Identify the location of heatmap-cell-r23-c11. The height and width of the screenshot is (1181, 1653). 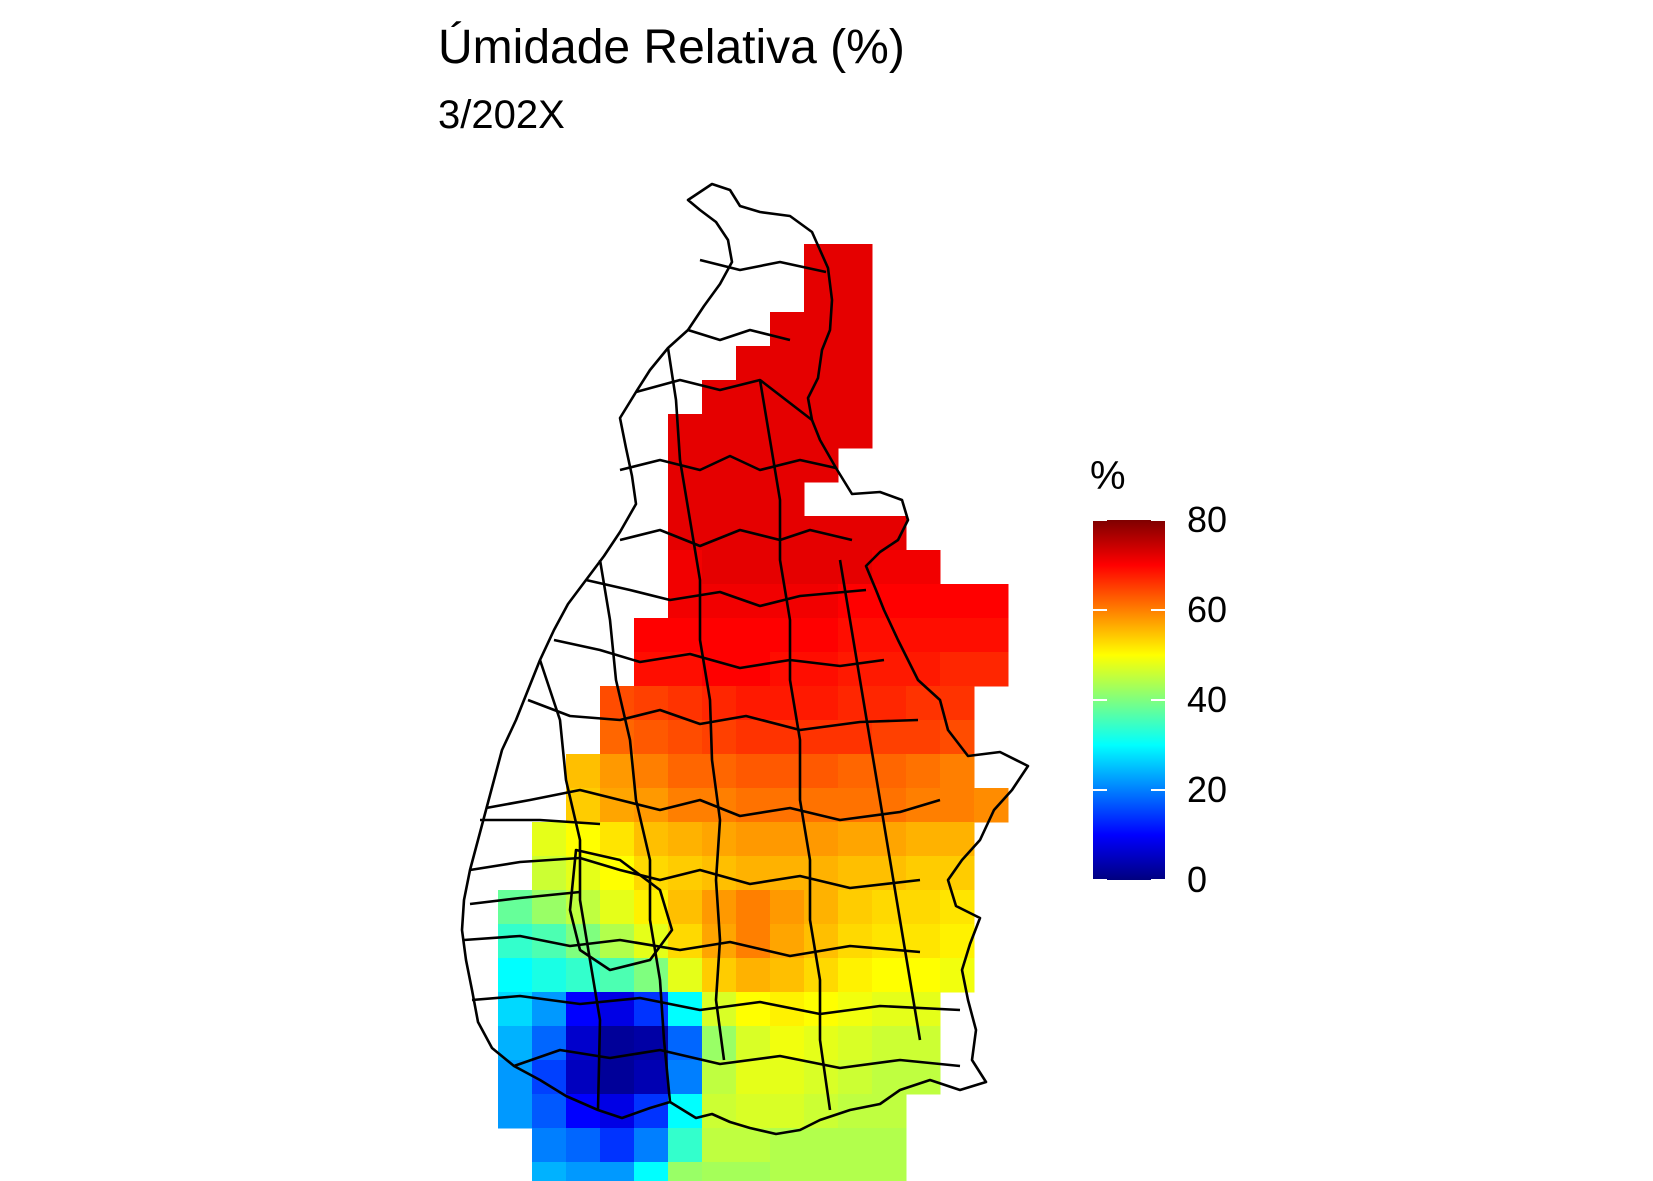
(889, 1043).